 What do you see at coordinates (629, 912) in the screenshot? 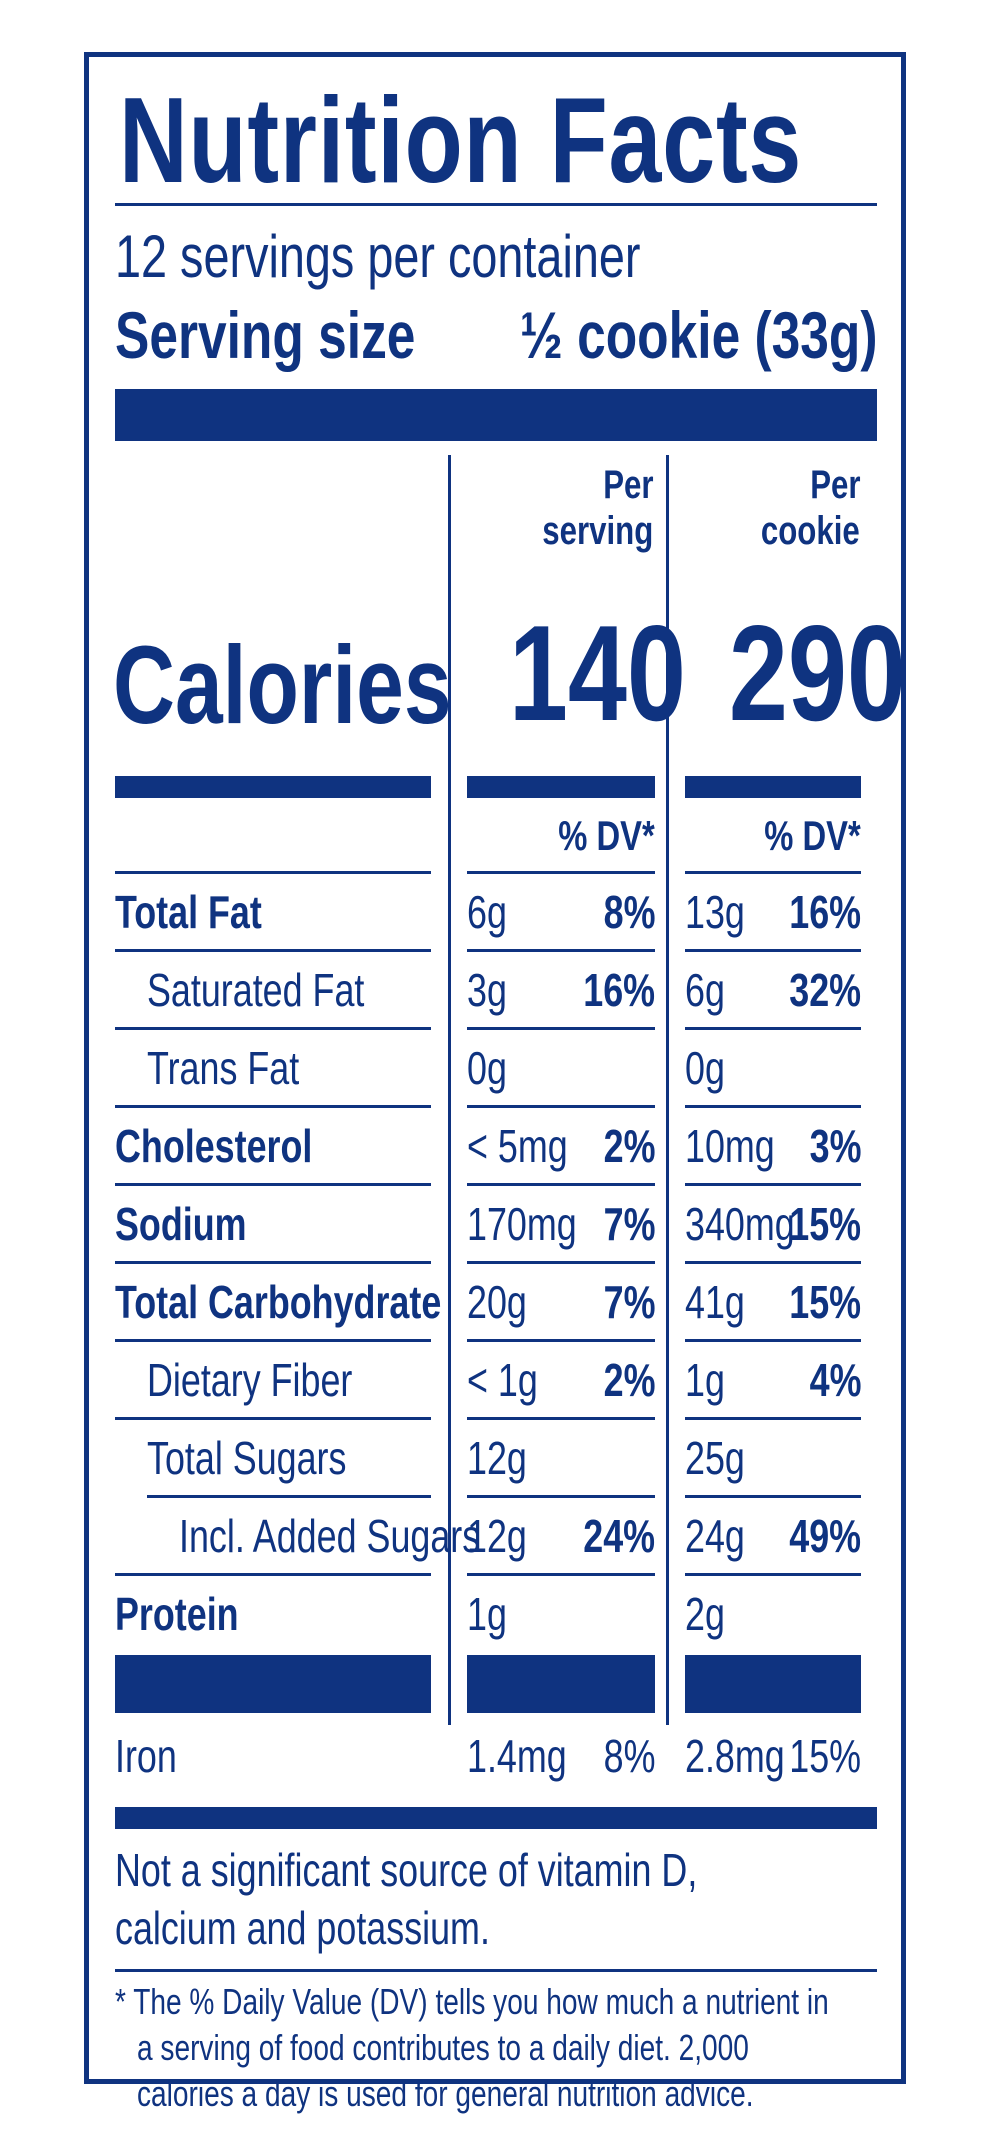
I see `nutrient-dv-col1: 8%` at bounding box center [629, 912].